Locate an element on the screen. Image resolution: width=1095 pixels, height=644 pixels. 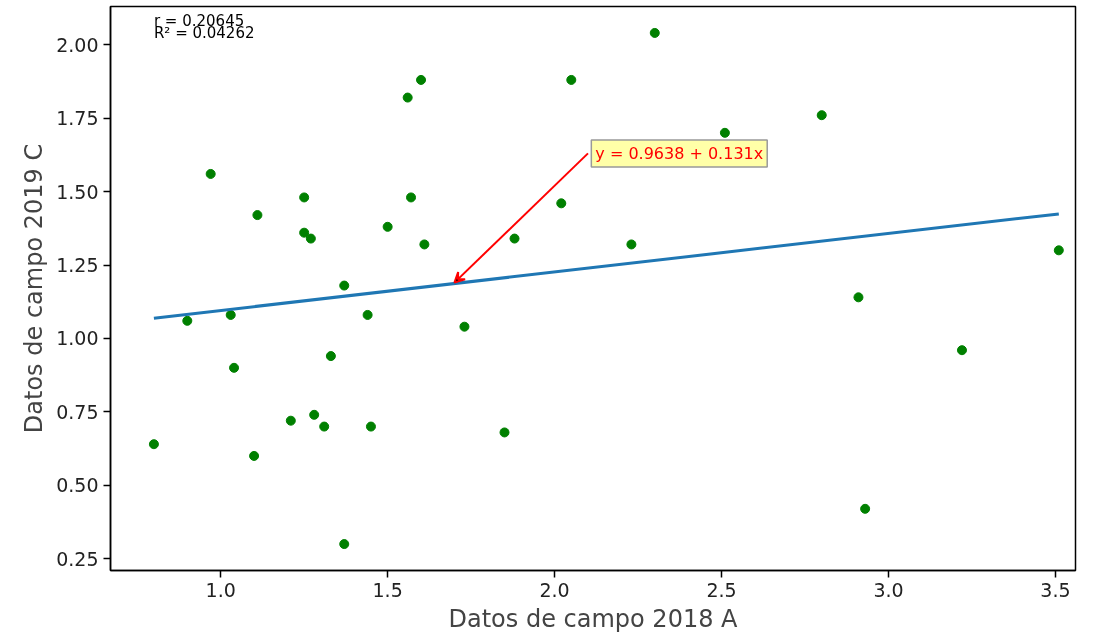
y-tick-label: 0.75 is located at coordinates (77, 411).